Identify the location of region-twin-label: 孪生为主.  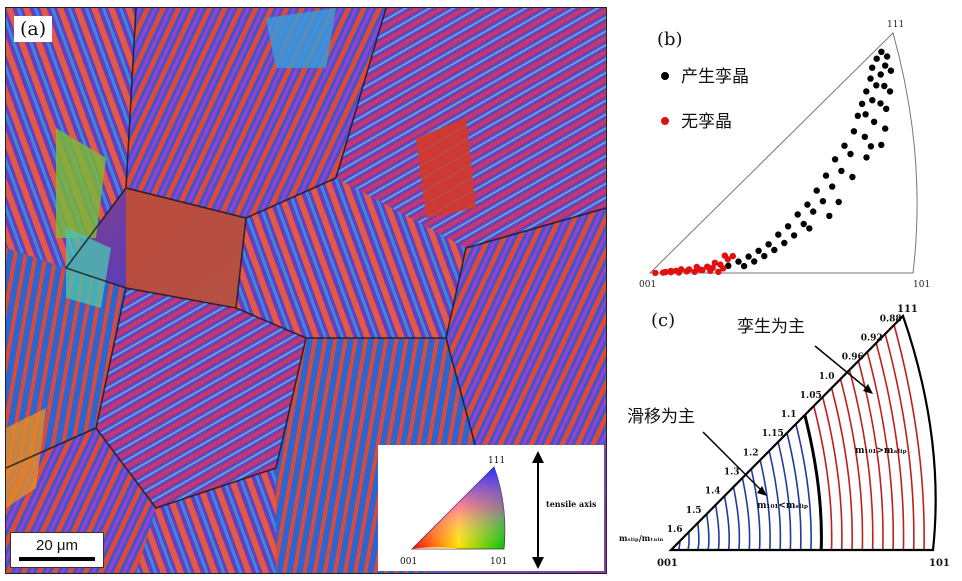
(771, 327).